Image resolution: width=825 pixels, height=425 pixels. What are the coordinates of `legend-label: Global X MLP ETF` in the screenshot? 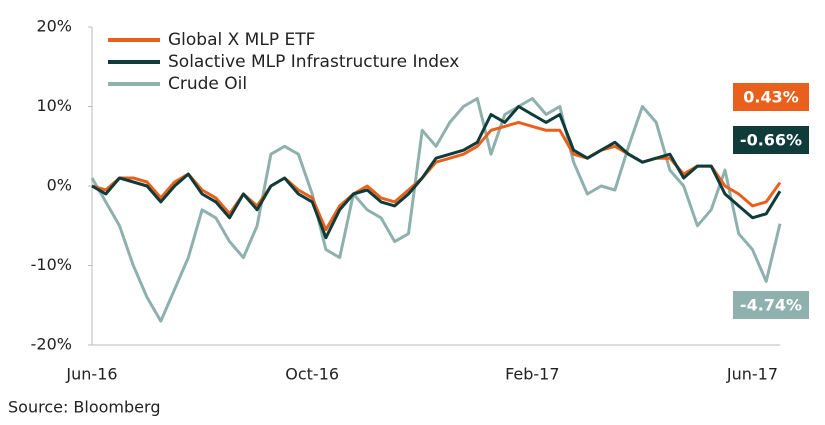 It's located at (241, 40).